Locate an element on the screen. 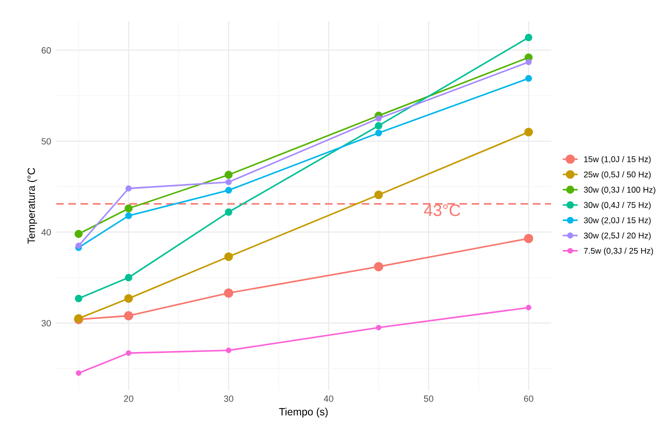 The width and height of the screenshot is (660, 422). y-tick-label: 60 is located at coordinates (46, 50).